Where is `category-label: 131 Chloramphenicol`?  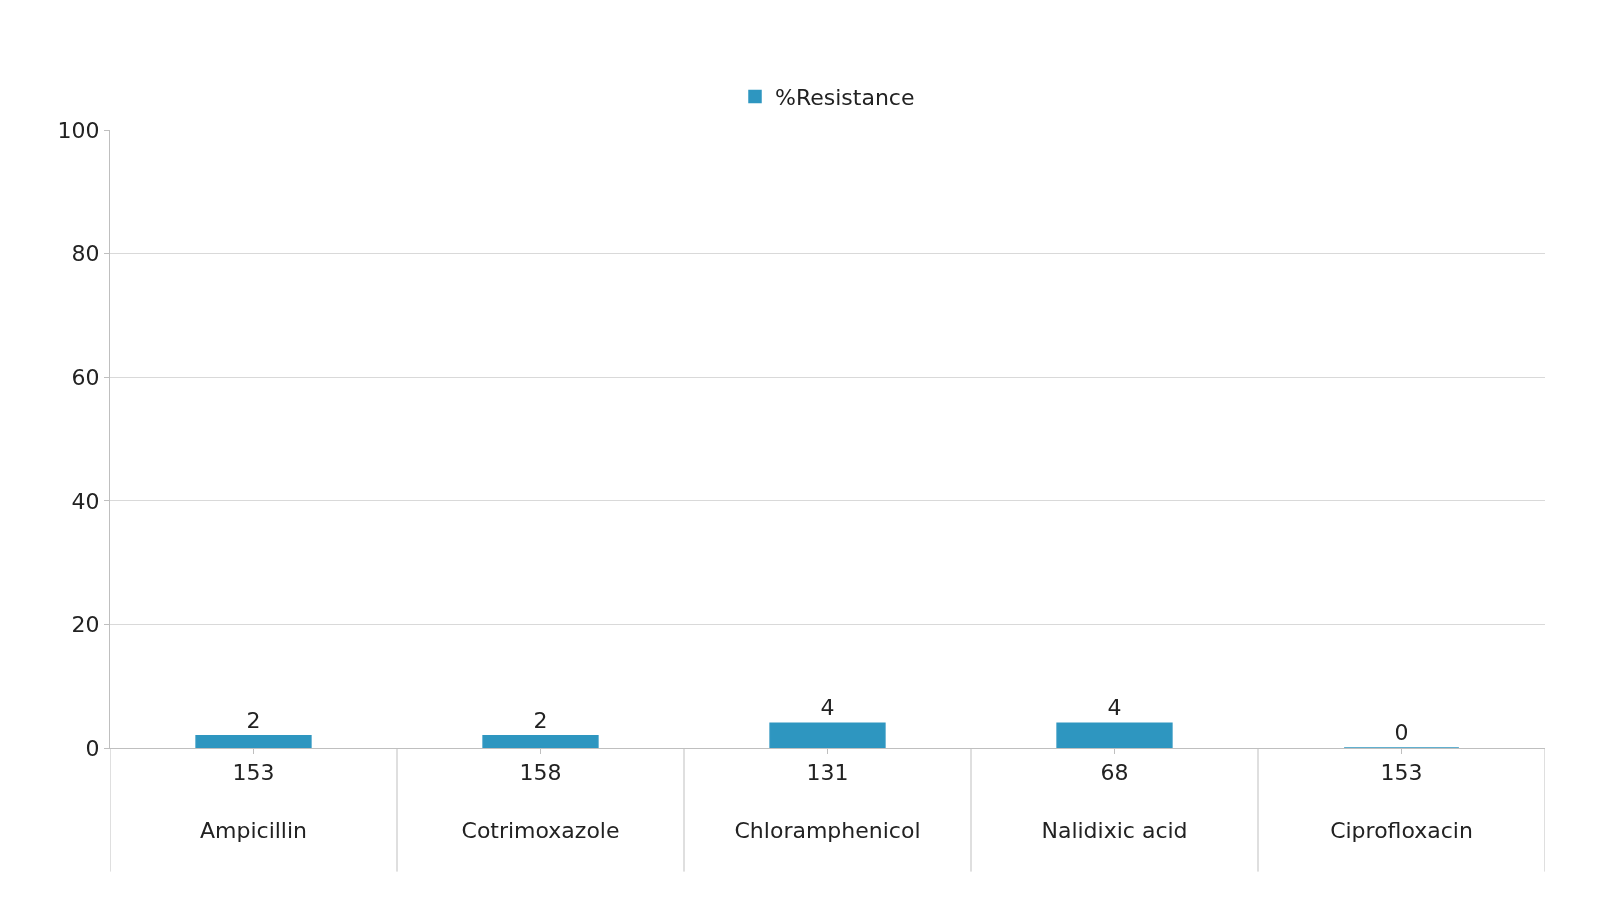 category-label: 131 Chloramphenicol is located at coordinates (827, 801).